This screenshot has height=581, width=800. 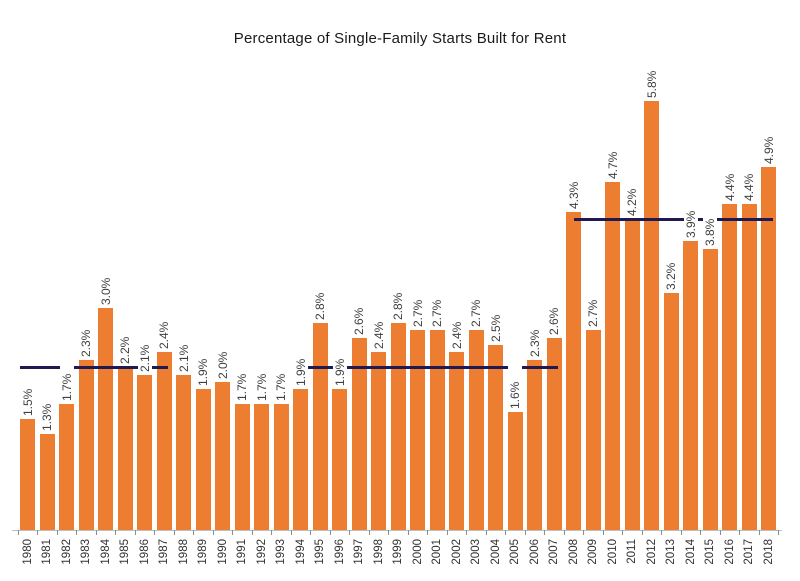 What do you see at coordinates (768, 141) in the screenshot?
I see `bar-value-label: 4.9%` at bounding box center [768, 141].